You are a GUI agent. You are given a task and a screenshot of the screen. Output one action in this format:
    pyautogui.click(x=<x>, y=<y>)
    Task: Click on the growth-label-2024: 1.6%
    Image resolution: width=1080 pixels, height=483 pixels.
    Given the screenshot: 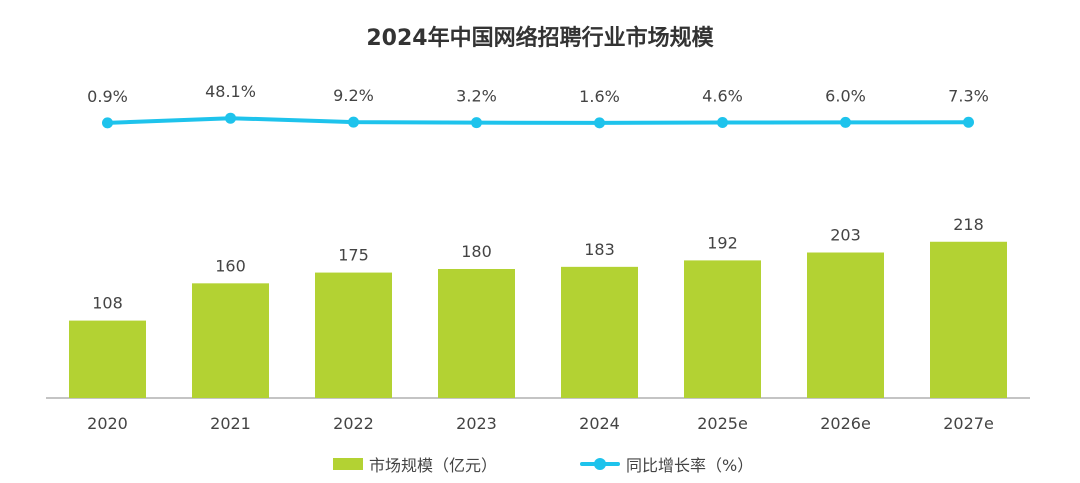 What is the action you would take?
    pyautogui.click(x=599, y=96)
    